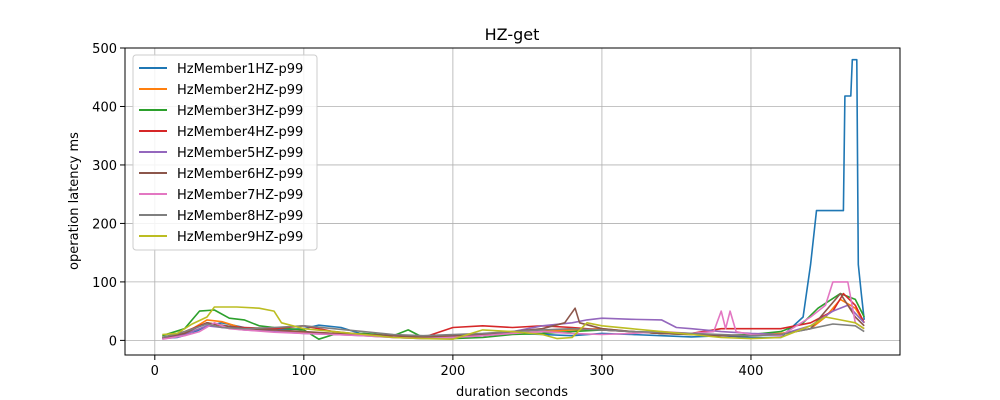  Describe the element at coordinates (512, 34) in the screenshot. I see `chart-title: HZ-get` at that location.